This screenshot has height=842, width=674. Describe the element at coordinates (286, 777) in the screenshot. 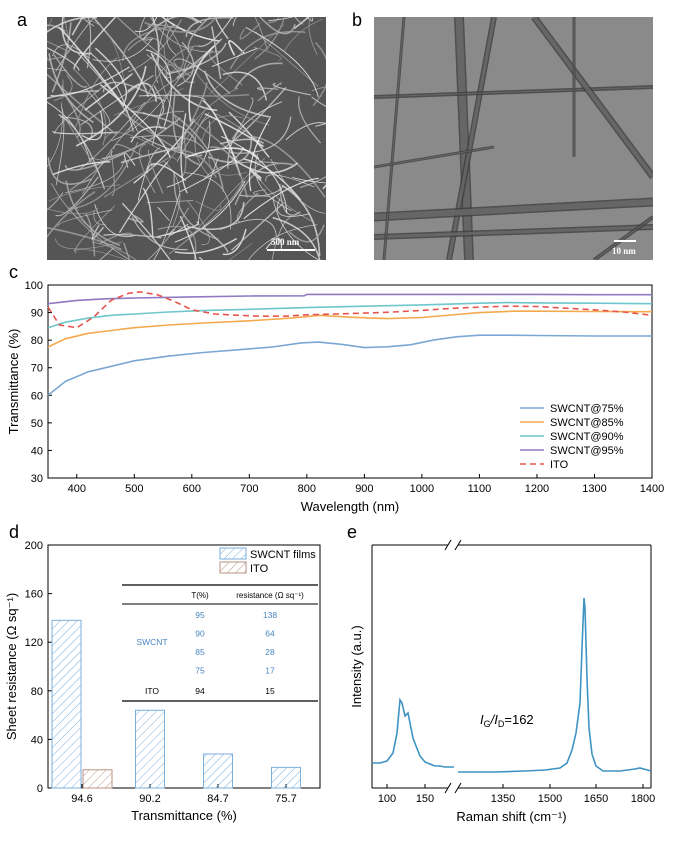

I see `bar` at that location.